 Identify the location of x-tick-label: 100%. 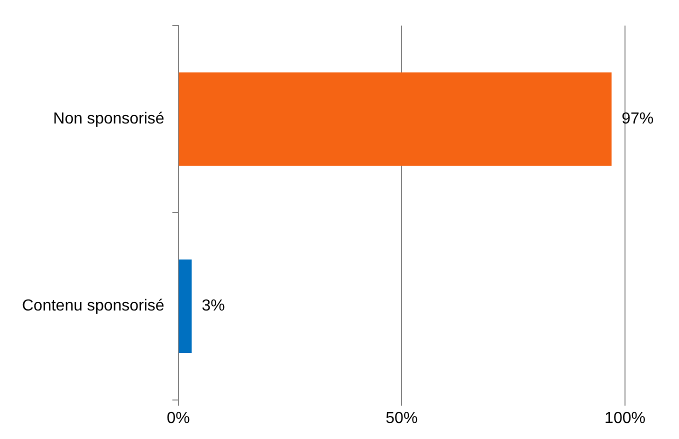
(625, 418).